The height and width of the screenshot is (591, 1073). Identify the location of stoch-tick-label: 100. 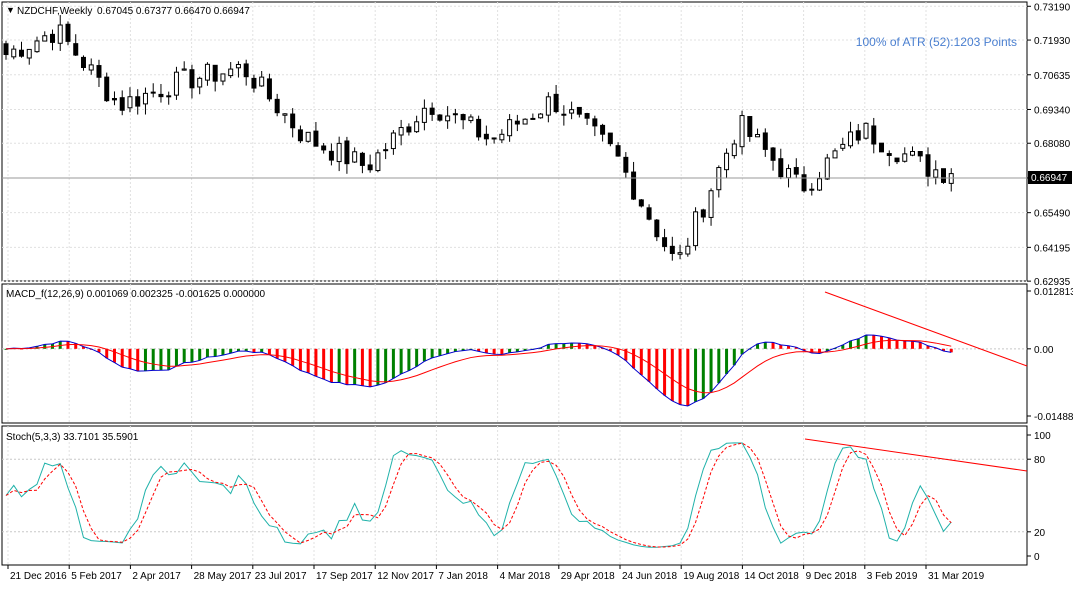
(1042, 436).